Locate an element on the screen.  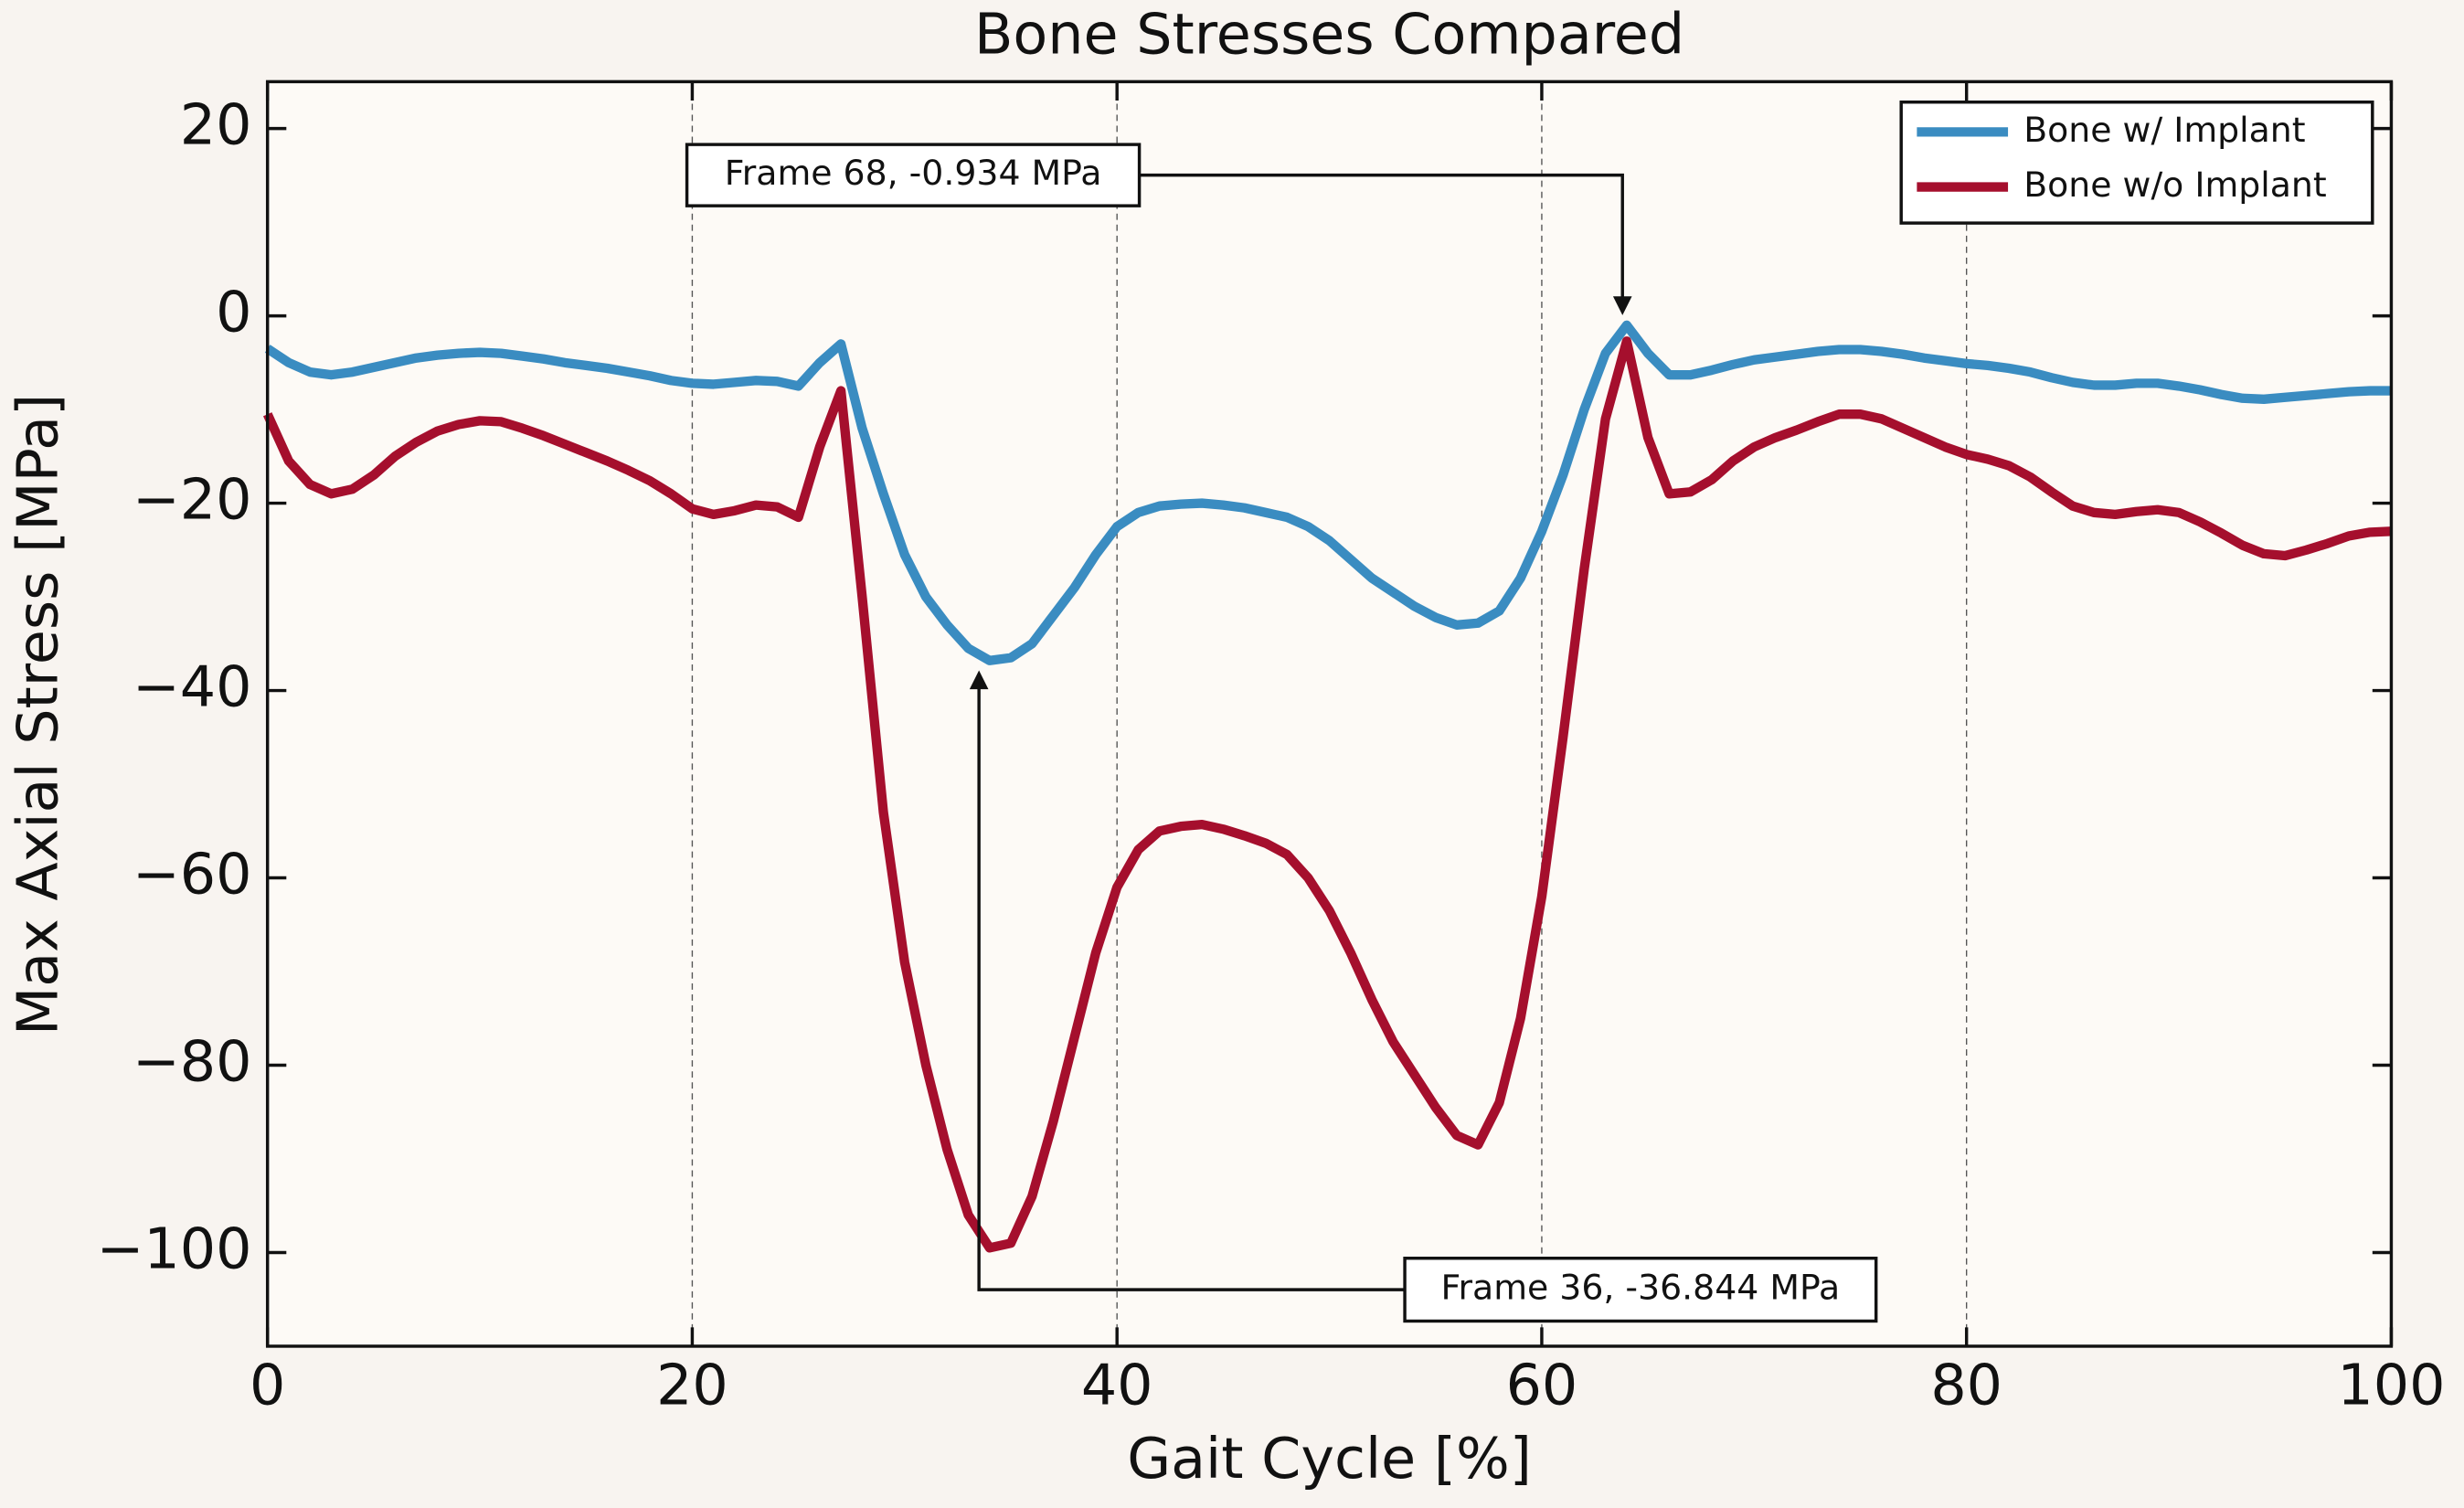
y-tick-label: −20 is located at coordinates (192, 500).